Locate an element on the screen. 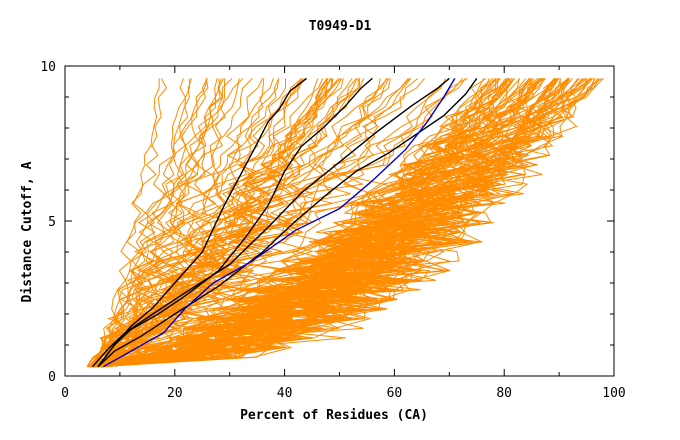 The image size is (680, 440). x-tick-label: 100 is located at coordinates (613, 393).